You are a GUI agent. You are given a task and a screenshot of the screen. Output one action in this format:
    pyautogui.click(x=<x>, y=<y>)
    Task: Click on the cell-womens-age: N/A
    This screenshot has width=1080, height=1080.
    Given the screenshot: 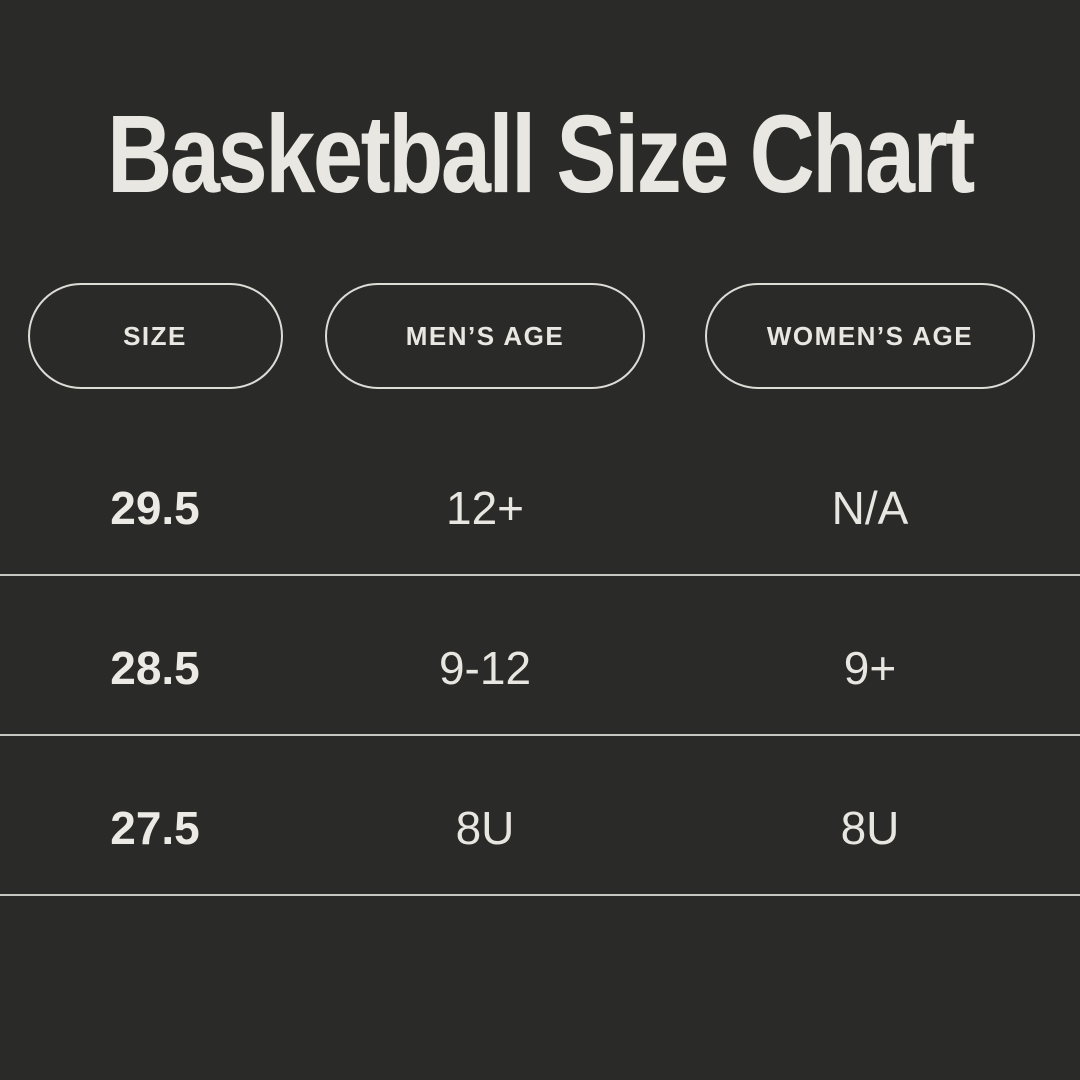 What is the action you would take?
    pyautogui.click(x=870, y=508)
    